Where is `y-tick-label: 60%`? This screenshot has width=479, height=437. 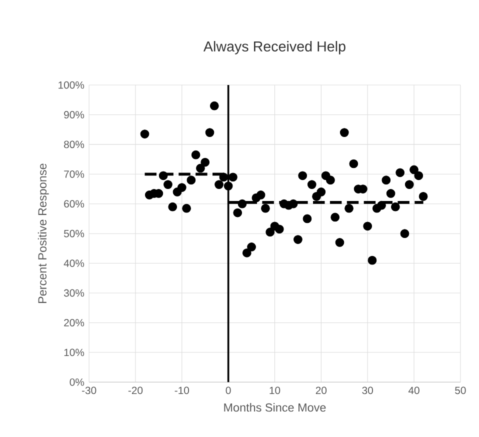 y-tick-label: 60% is located at coordinates (74, 204).